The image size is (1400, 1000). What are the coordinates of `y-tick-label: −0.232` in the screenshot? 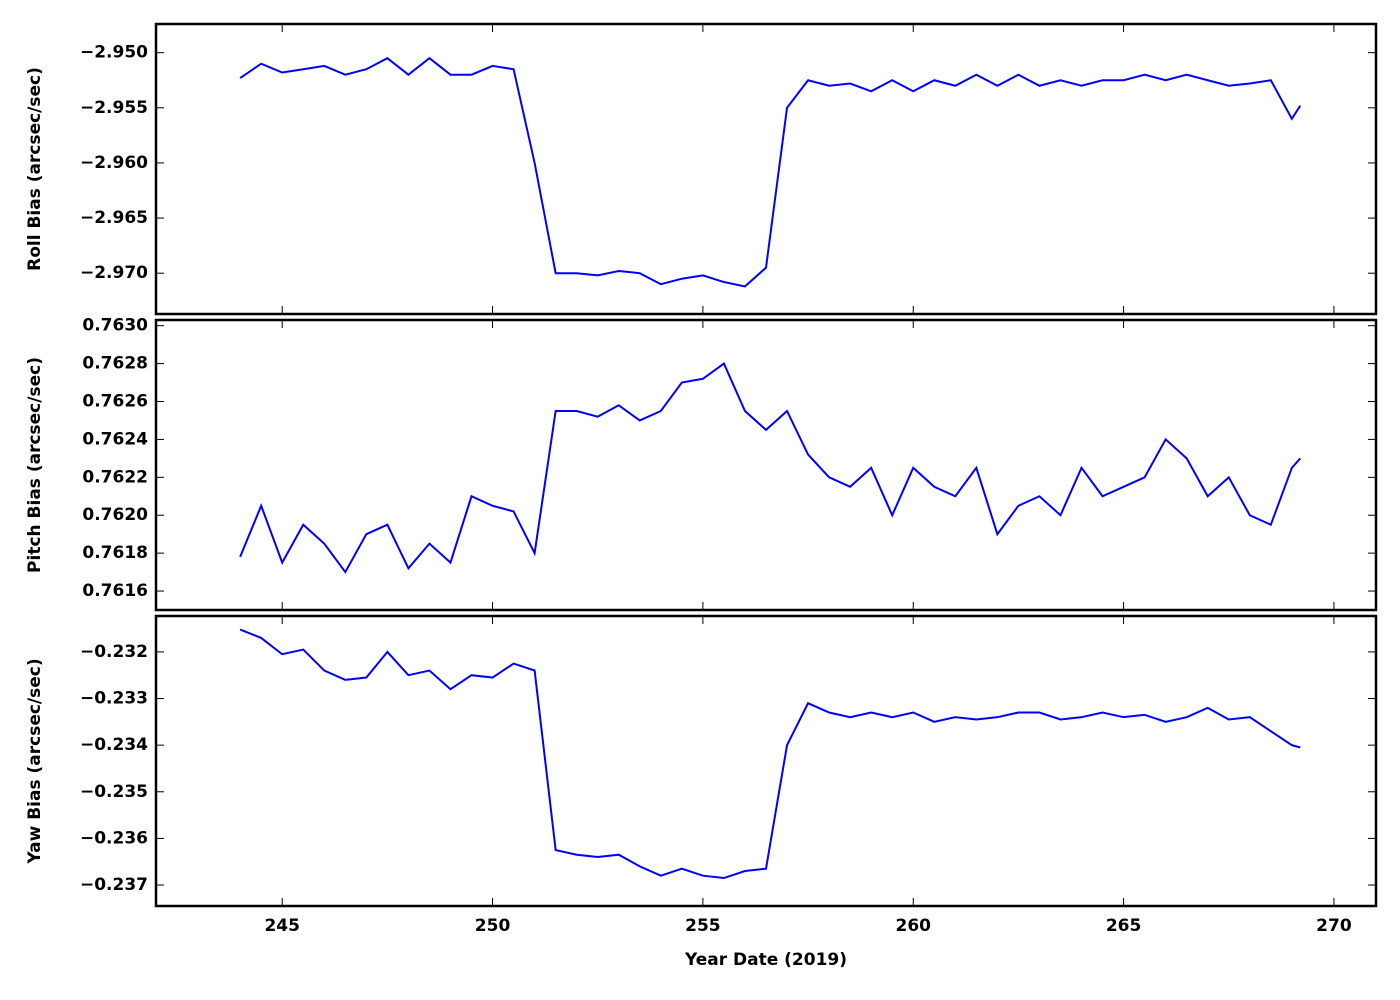 It's located at (114, 652).